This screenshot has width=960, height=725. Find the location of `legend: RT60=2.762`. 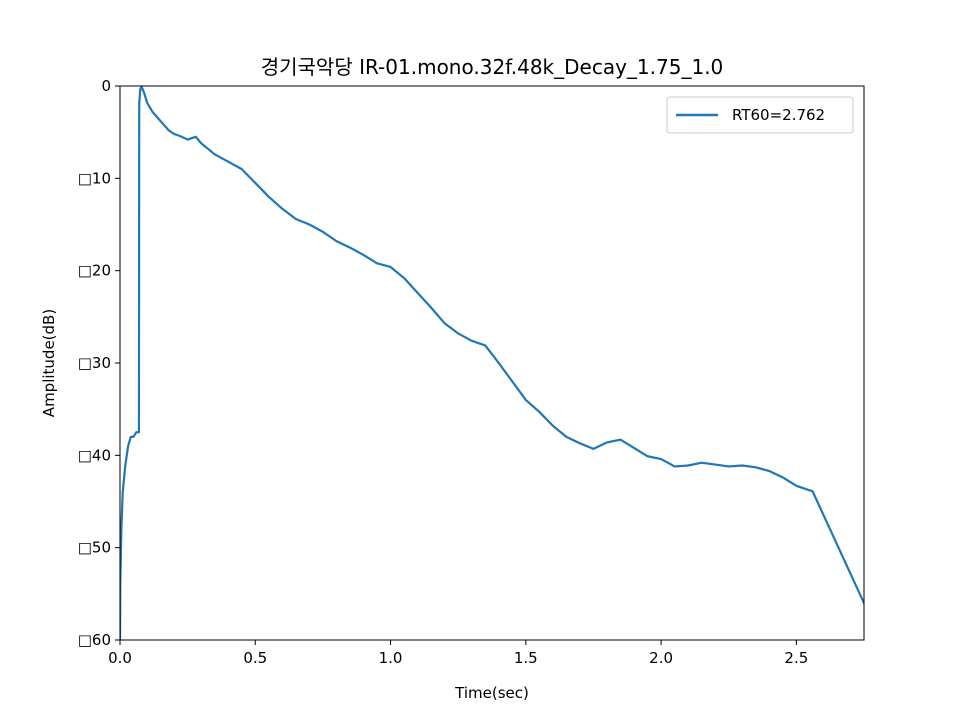

legend: RT60=2.762 is located at coordinates (760, 115).